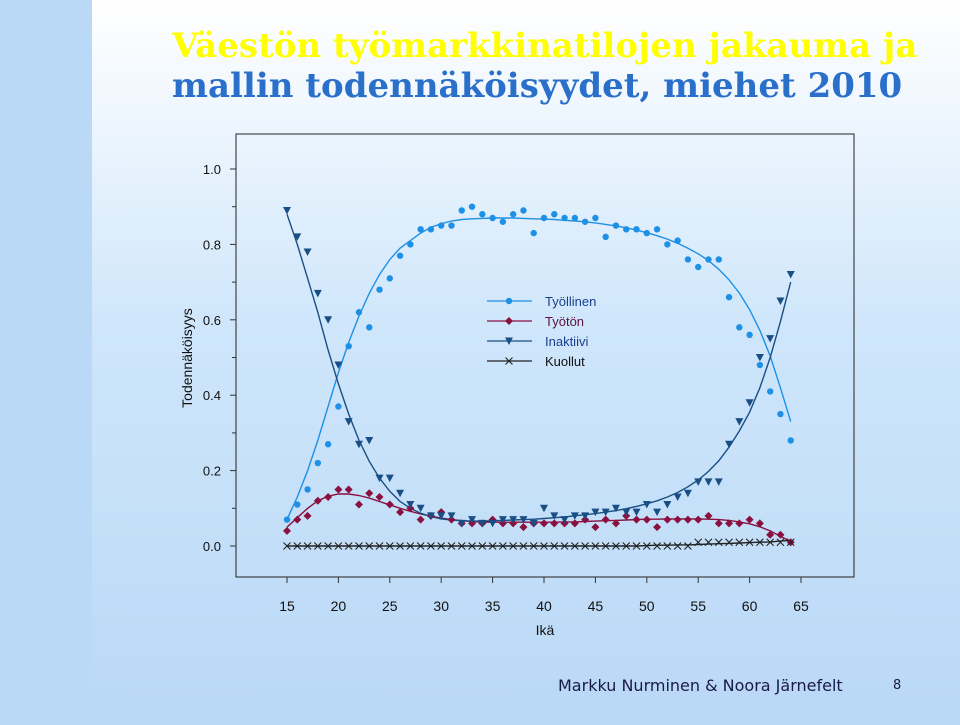  I want to click on x-tick-label: 60, so click(750, 606).